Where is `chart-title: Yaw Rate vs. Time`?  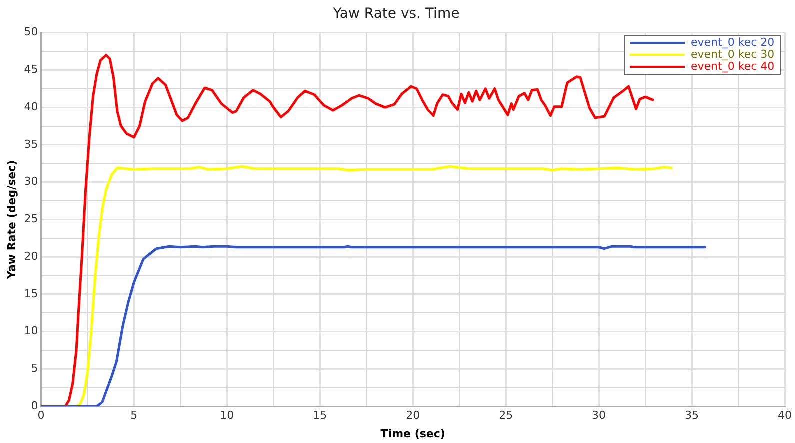
chart-title: Yaw Rate vs. Time is located at coordinates (396, 14).